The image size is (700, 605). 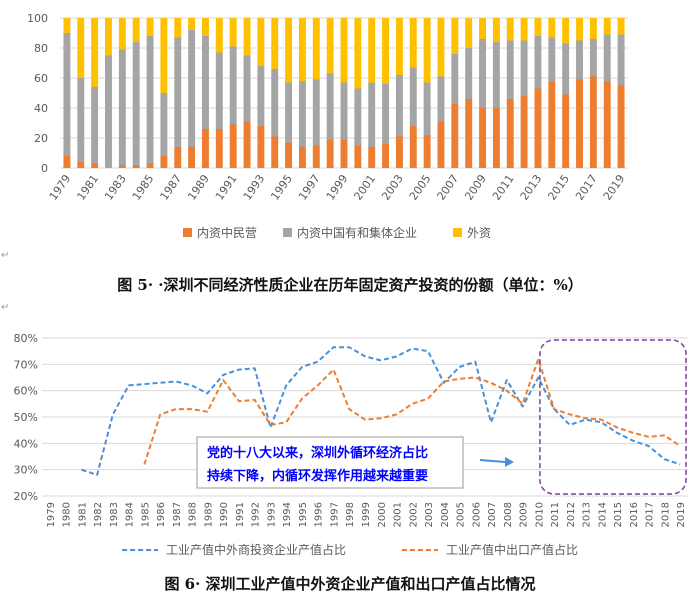 I want to click on x-tick-label: 2003, so click(x=392, y=187).